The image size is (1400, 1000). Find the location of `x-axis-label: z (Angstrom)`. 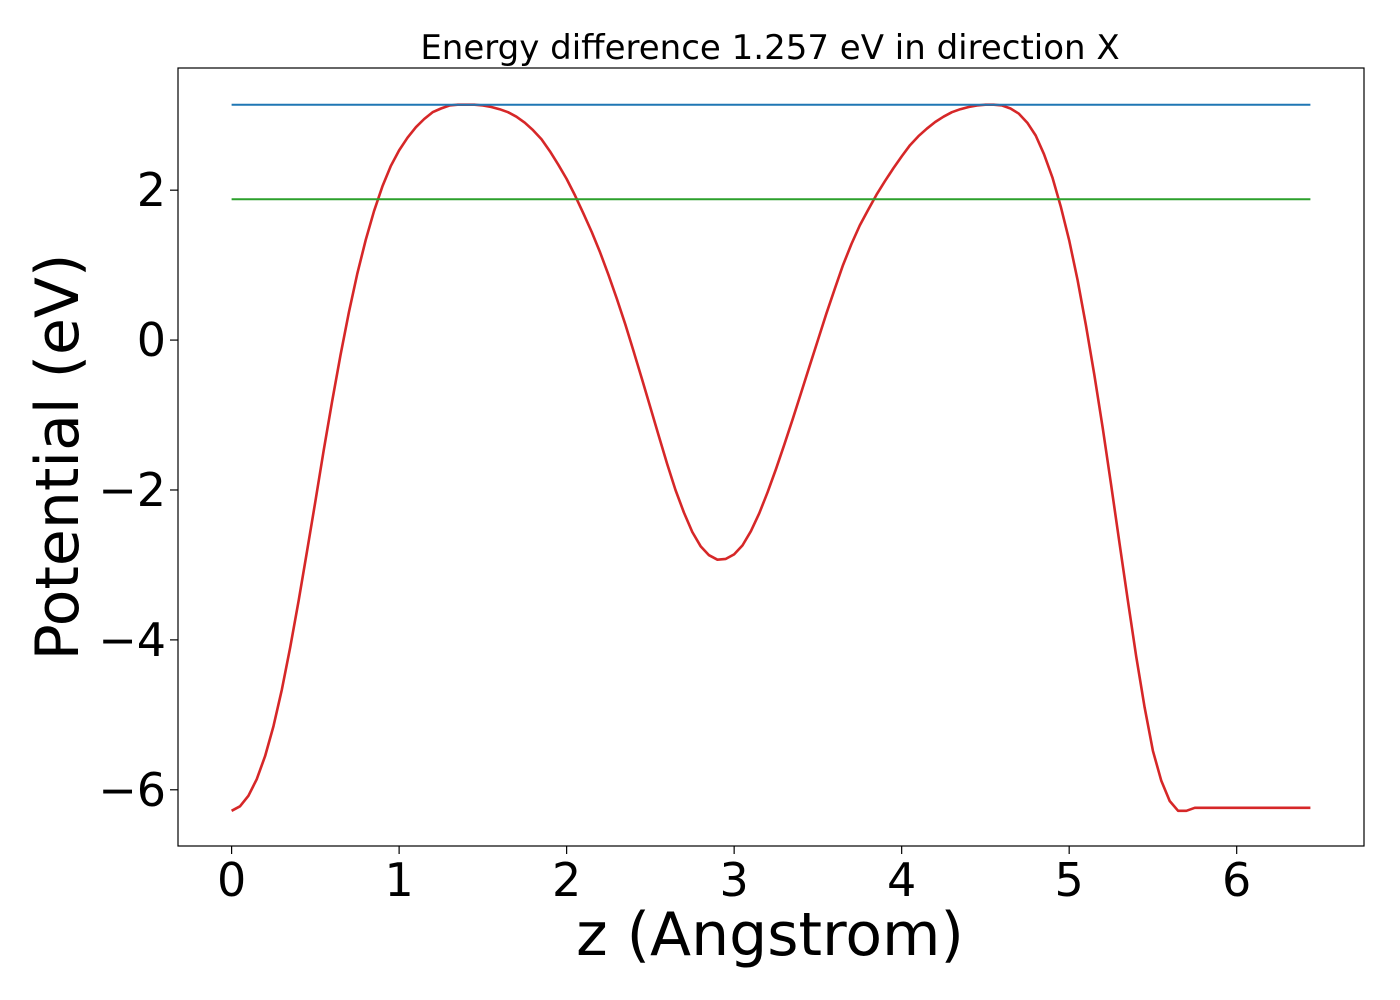

x-axis-label: z (Angstrom) is located at coordinates (770, 935).